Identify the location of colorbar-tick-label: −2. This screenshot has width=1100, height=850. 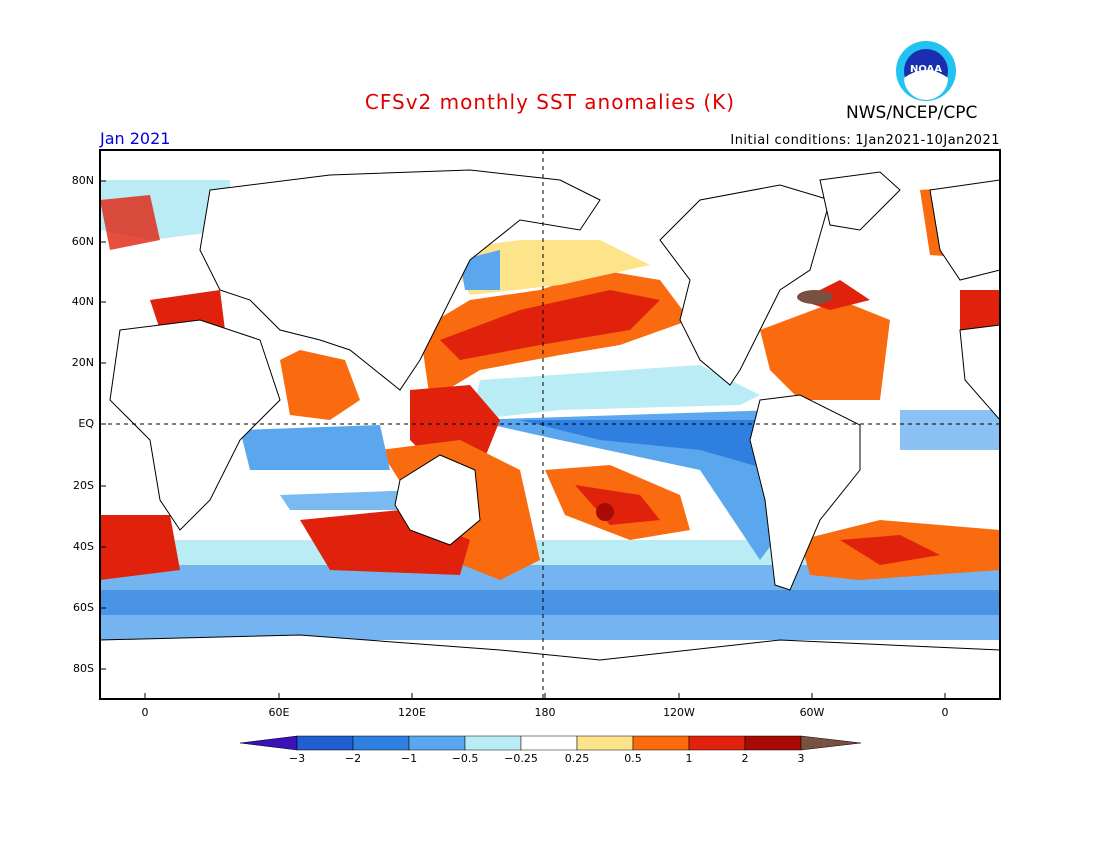
(353, 758).